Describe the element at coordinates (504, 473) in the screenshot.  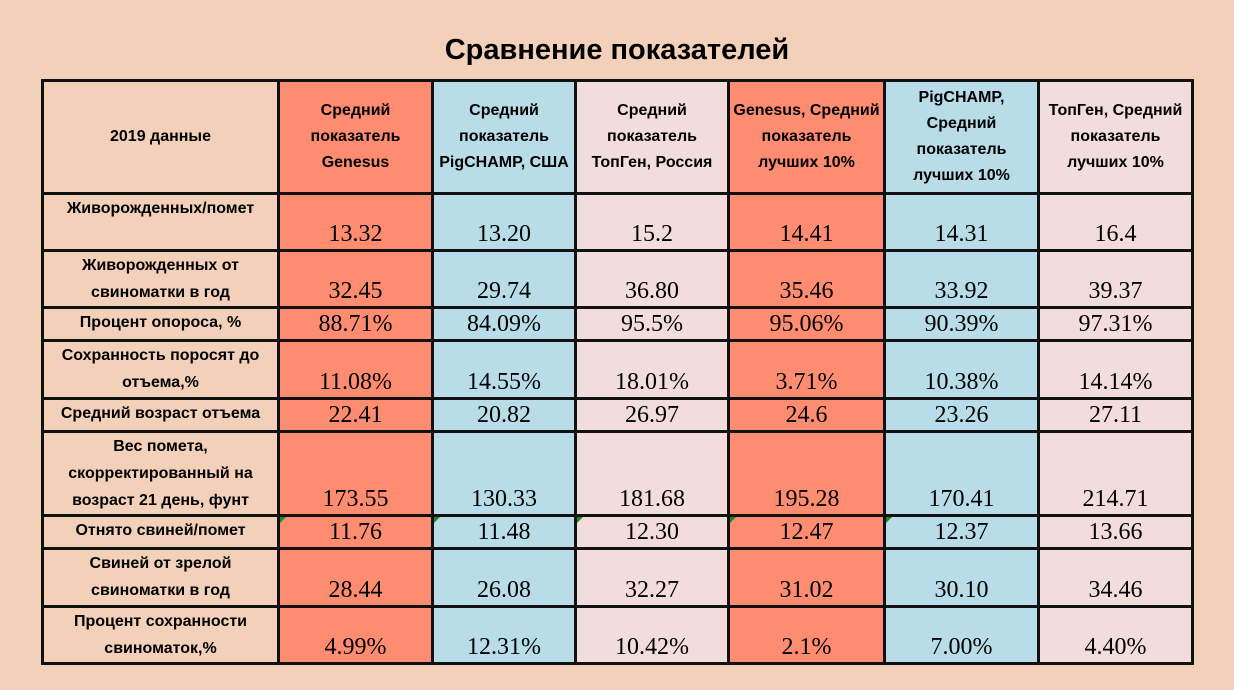
I see `table-cell: 130.33` at that location.